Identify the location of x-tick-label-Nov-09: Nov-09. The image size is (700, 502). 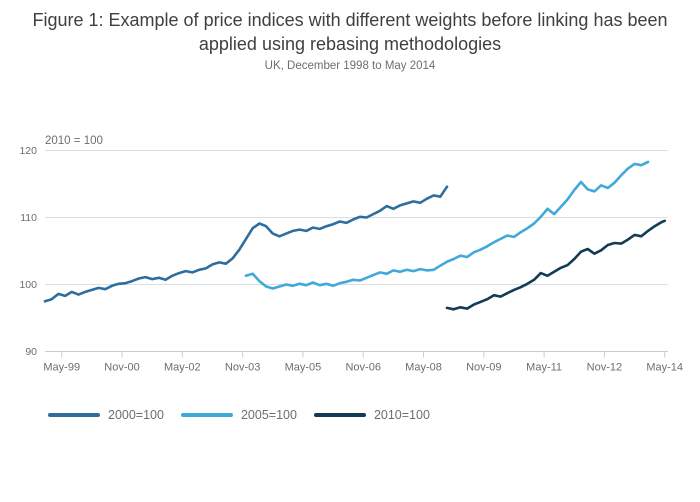
(483, 368).